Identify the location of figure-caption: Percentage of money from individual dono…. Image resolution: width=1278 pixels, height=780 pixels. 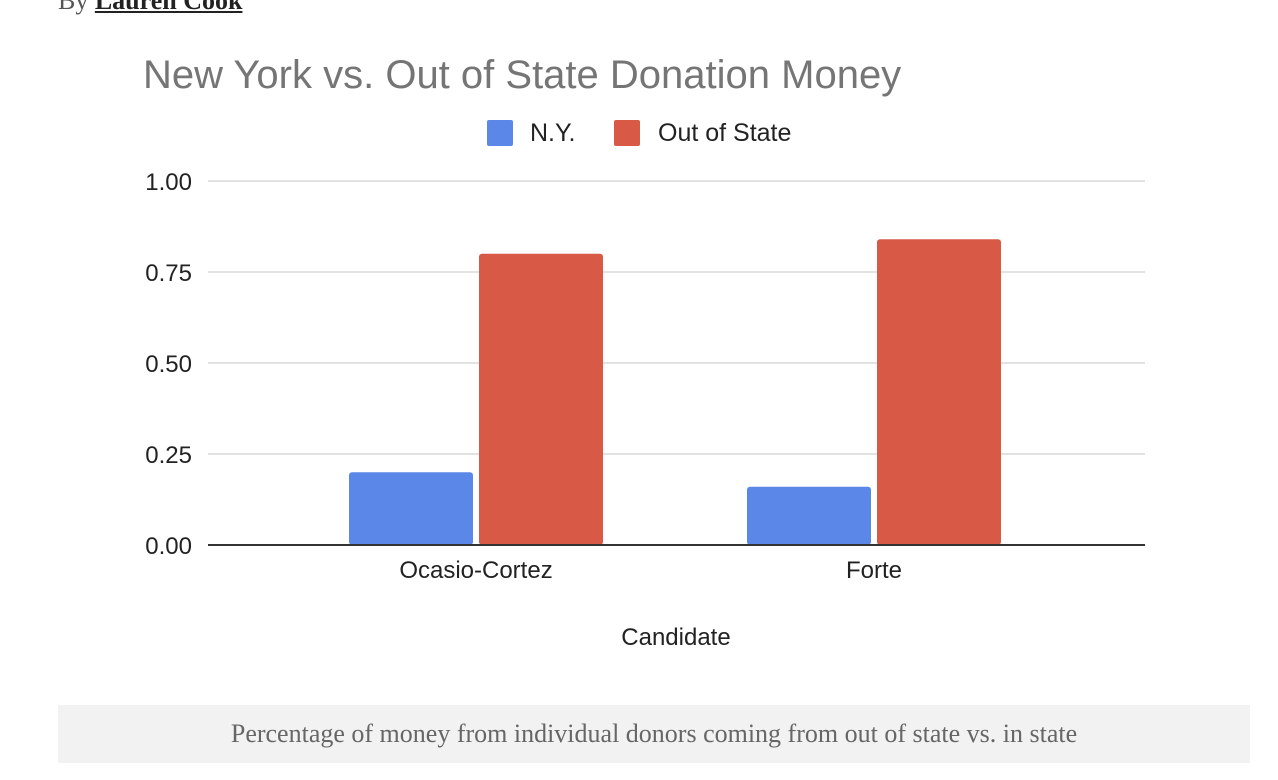
(654, 734).